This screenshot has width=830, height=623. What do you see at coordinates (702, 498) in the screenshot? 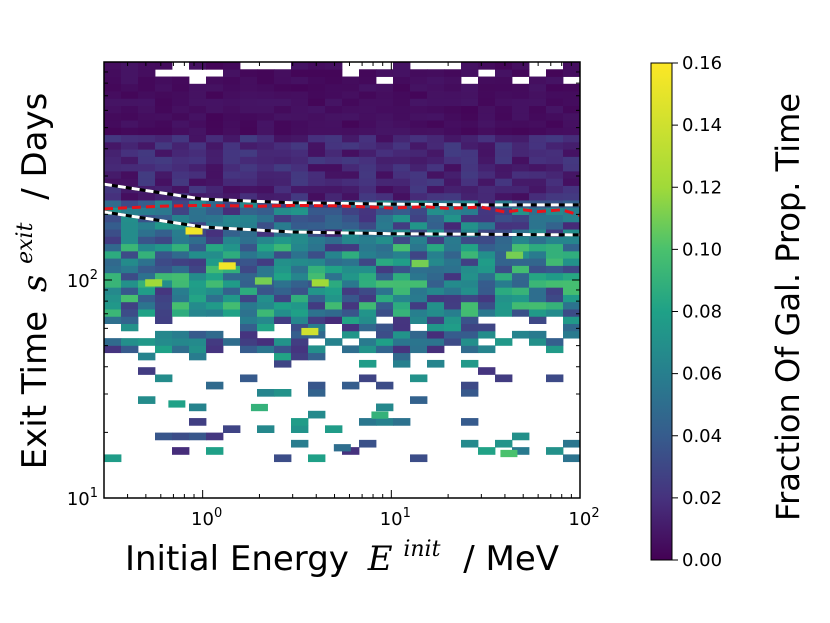
I see `colorbar-tick-label: 0.02` at bounding box center [702, 498].